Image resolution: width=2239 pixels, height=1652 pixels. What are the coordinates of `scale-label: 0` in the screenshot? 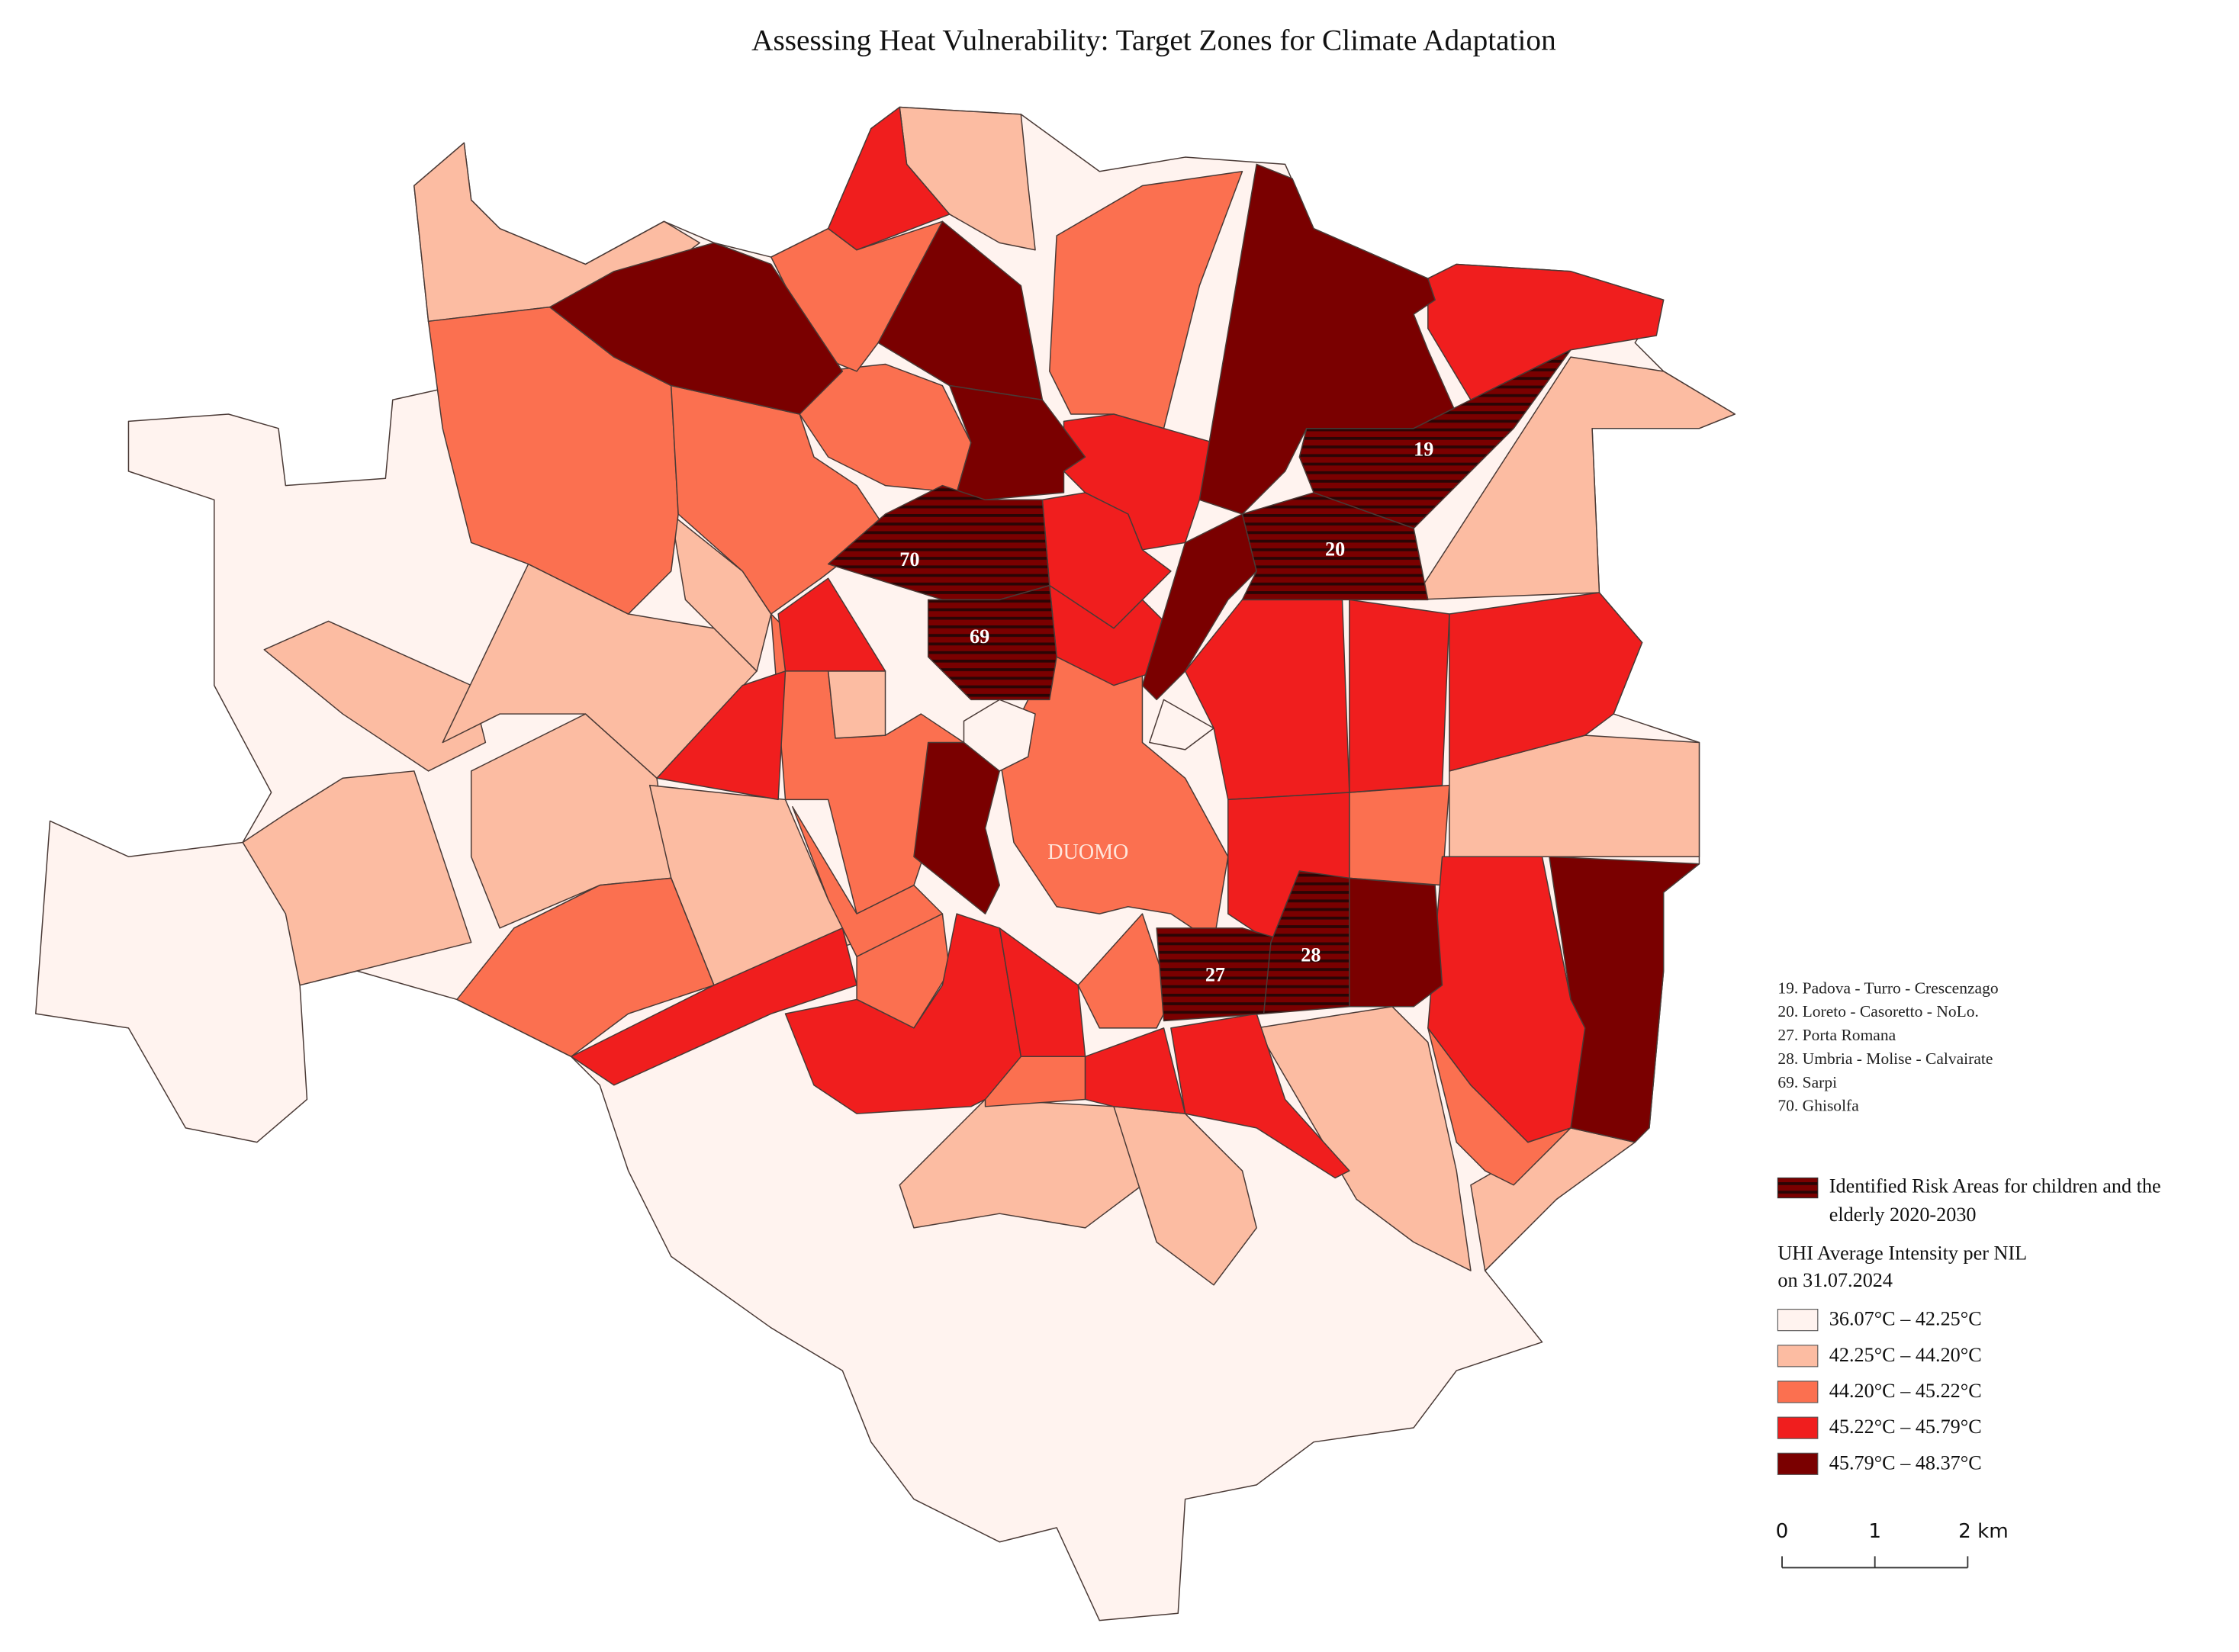 It's located at (1782, 1531).